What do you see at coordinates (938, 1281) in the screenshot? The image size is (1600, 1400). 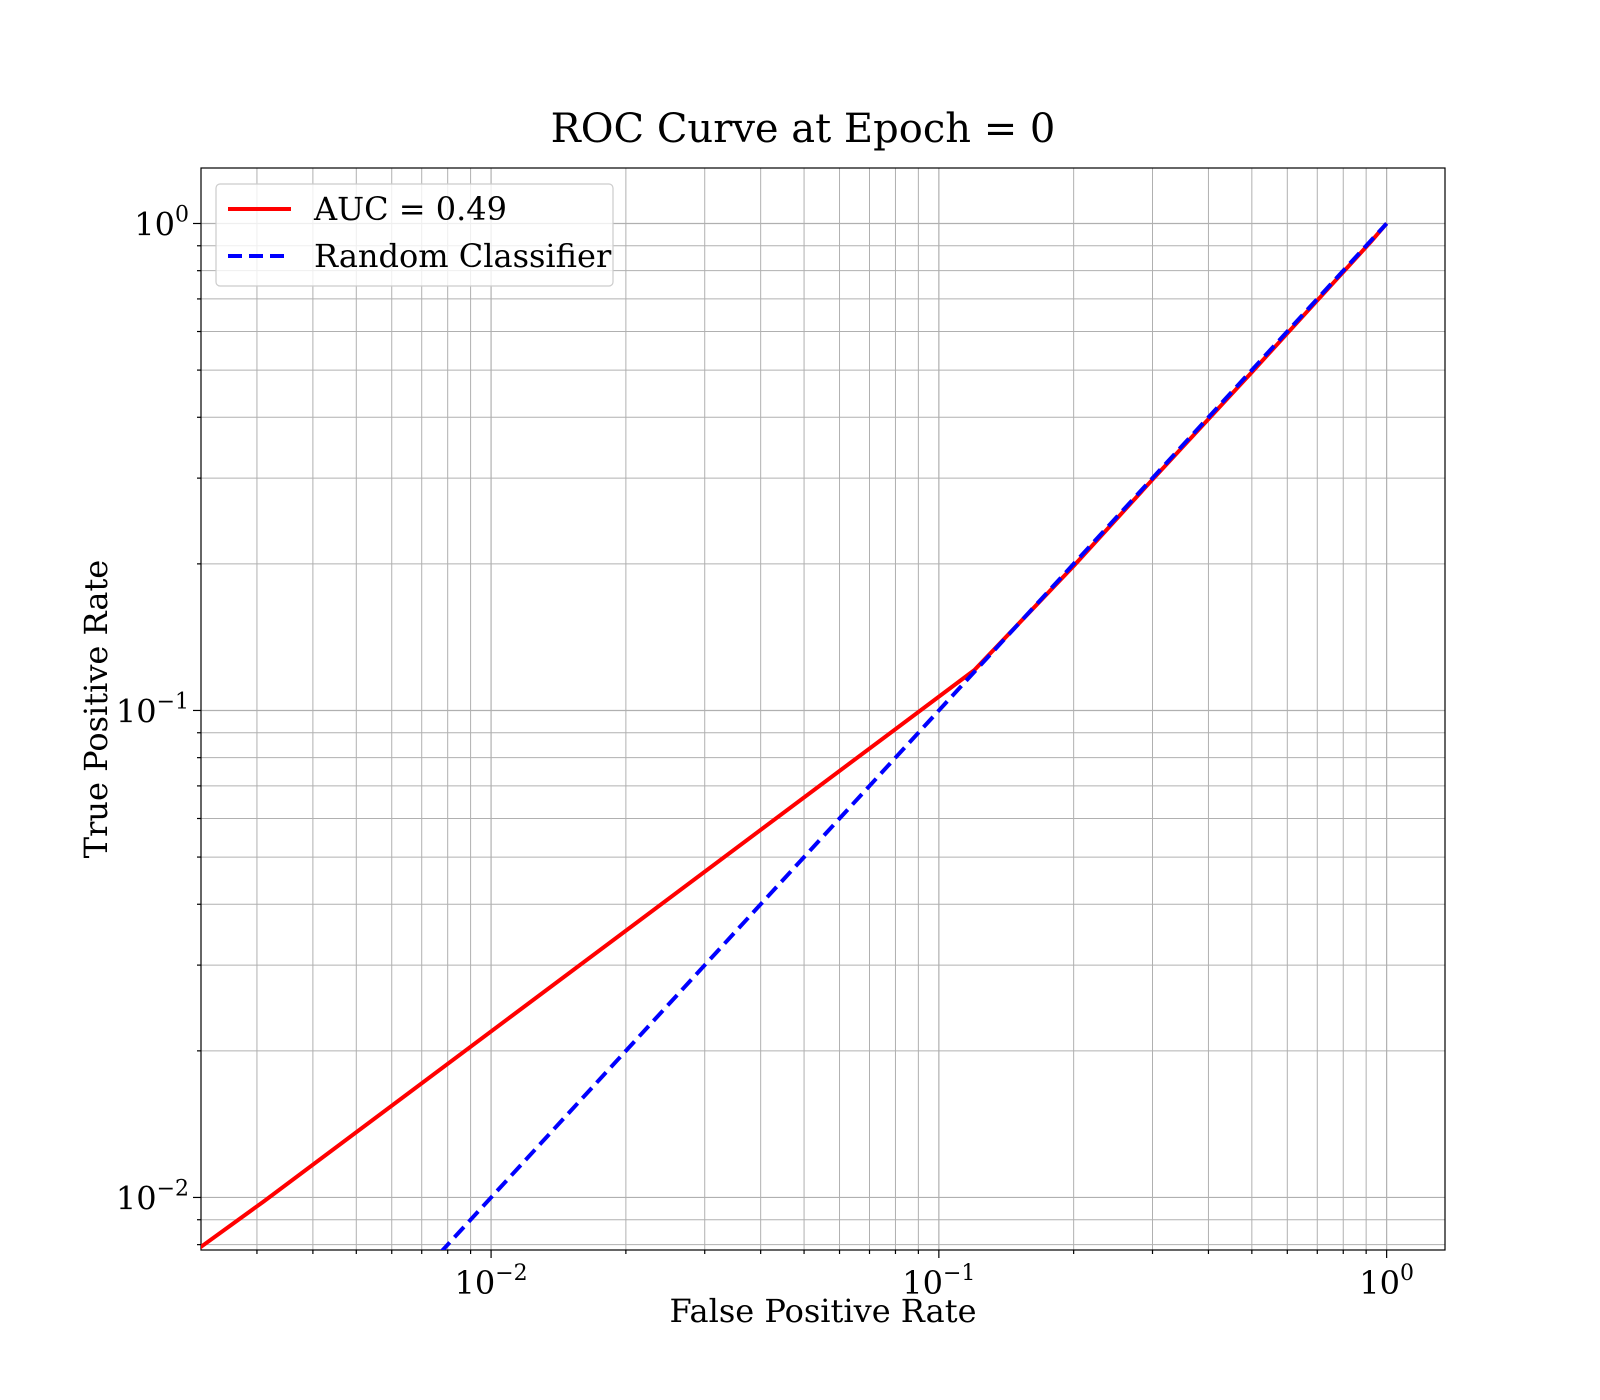 I see `x-tick-label: 10⁻¹` at bounding box center [938, 1281].